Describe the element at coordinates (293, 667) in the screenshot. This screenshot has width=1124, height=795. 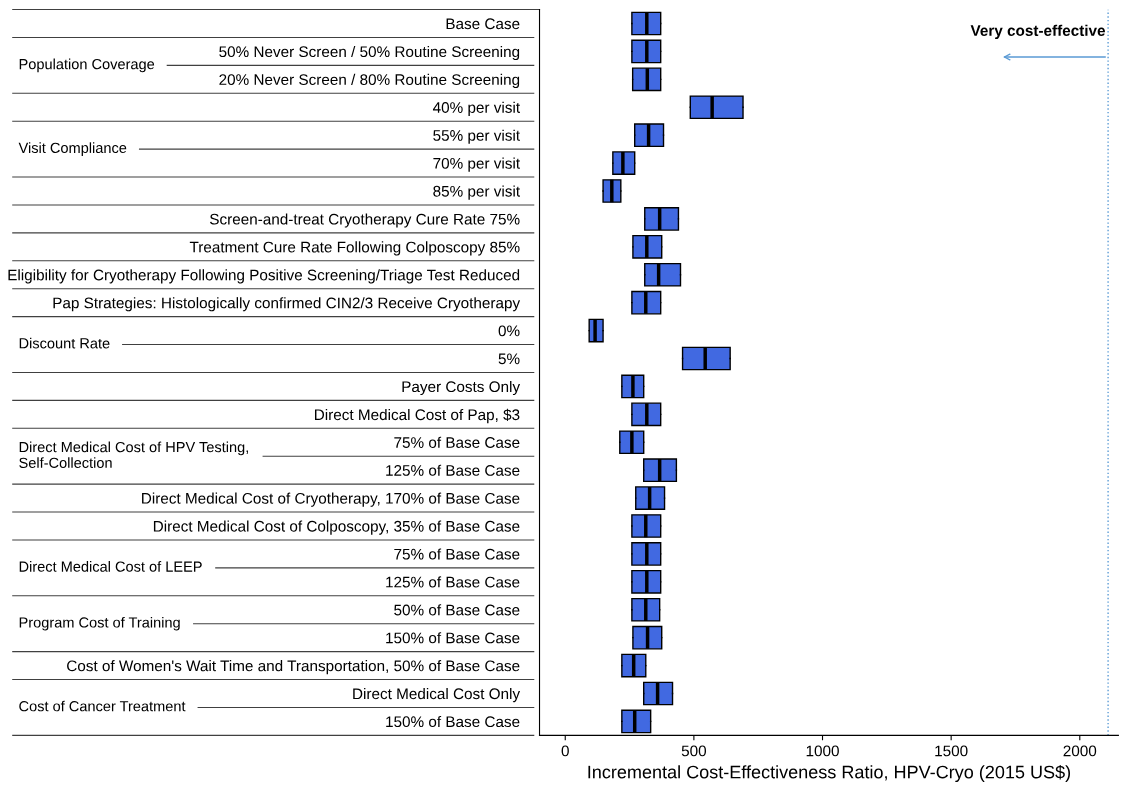
I see `y-tick-label: Cost of Women's Wait Time and Transportation, 50% of Base Case` at that location.